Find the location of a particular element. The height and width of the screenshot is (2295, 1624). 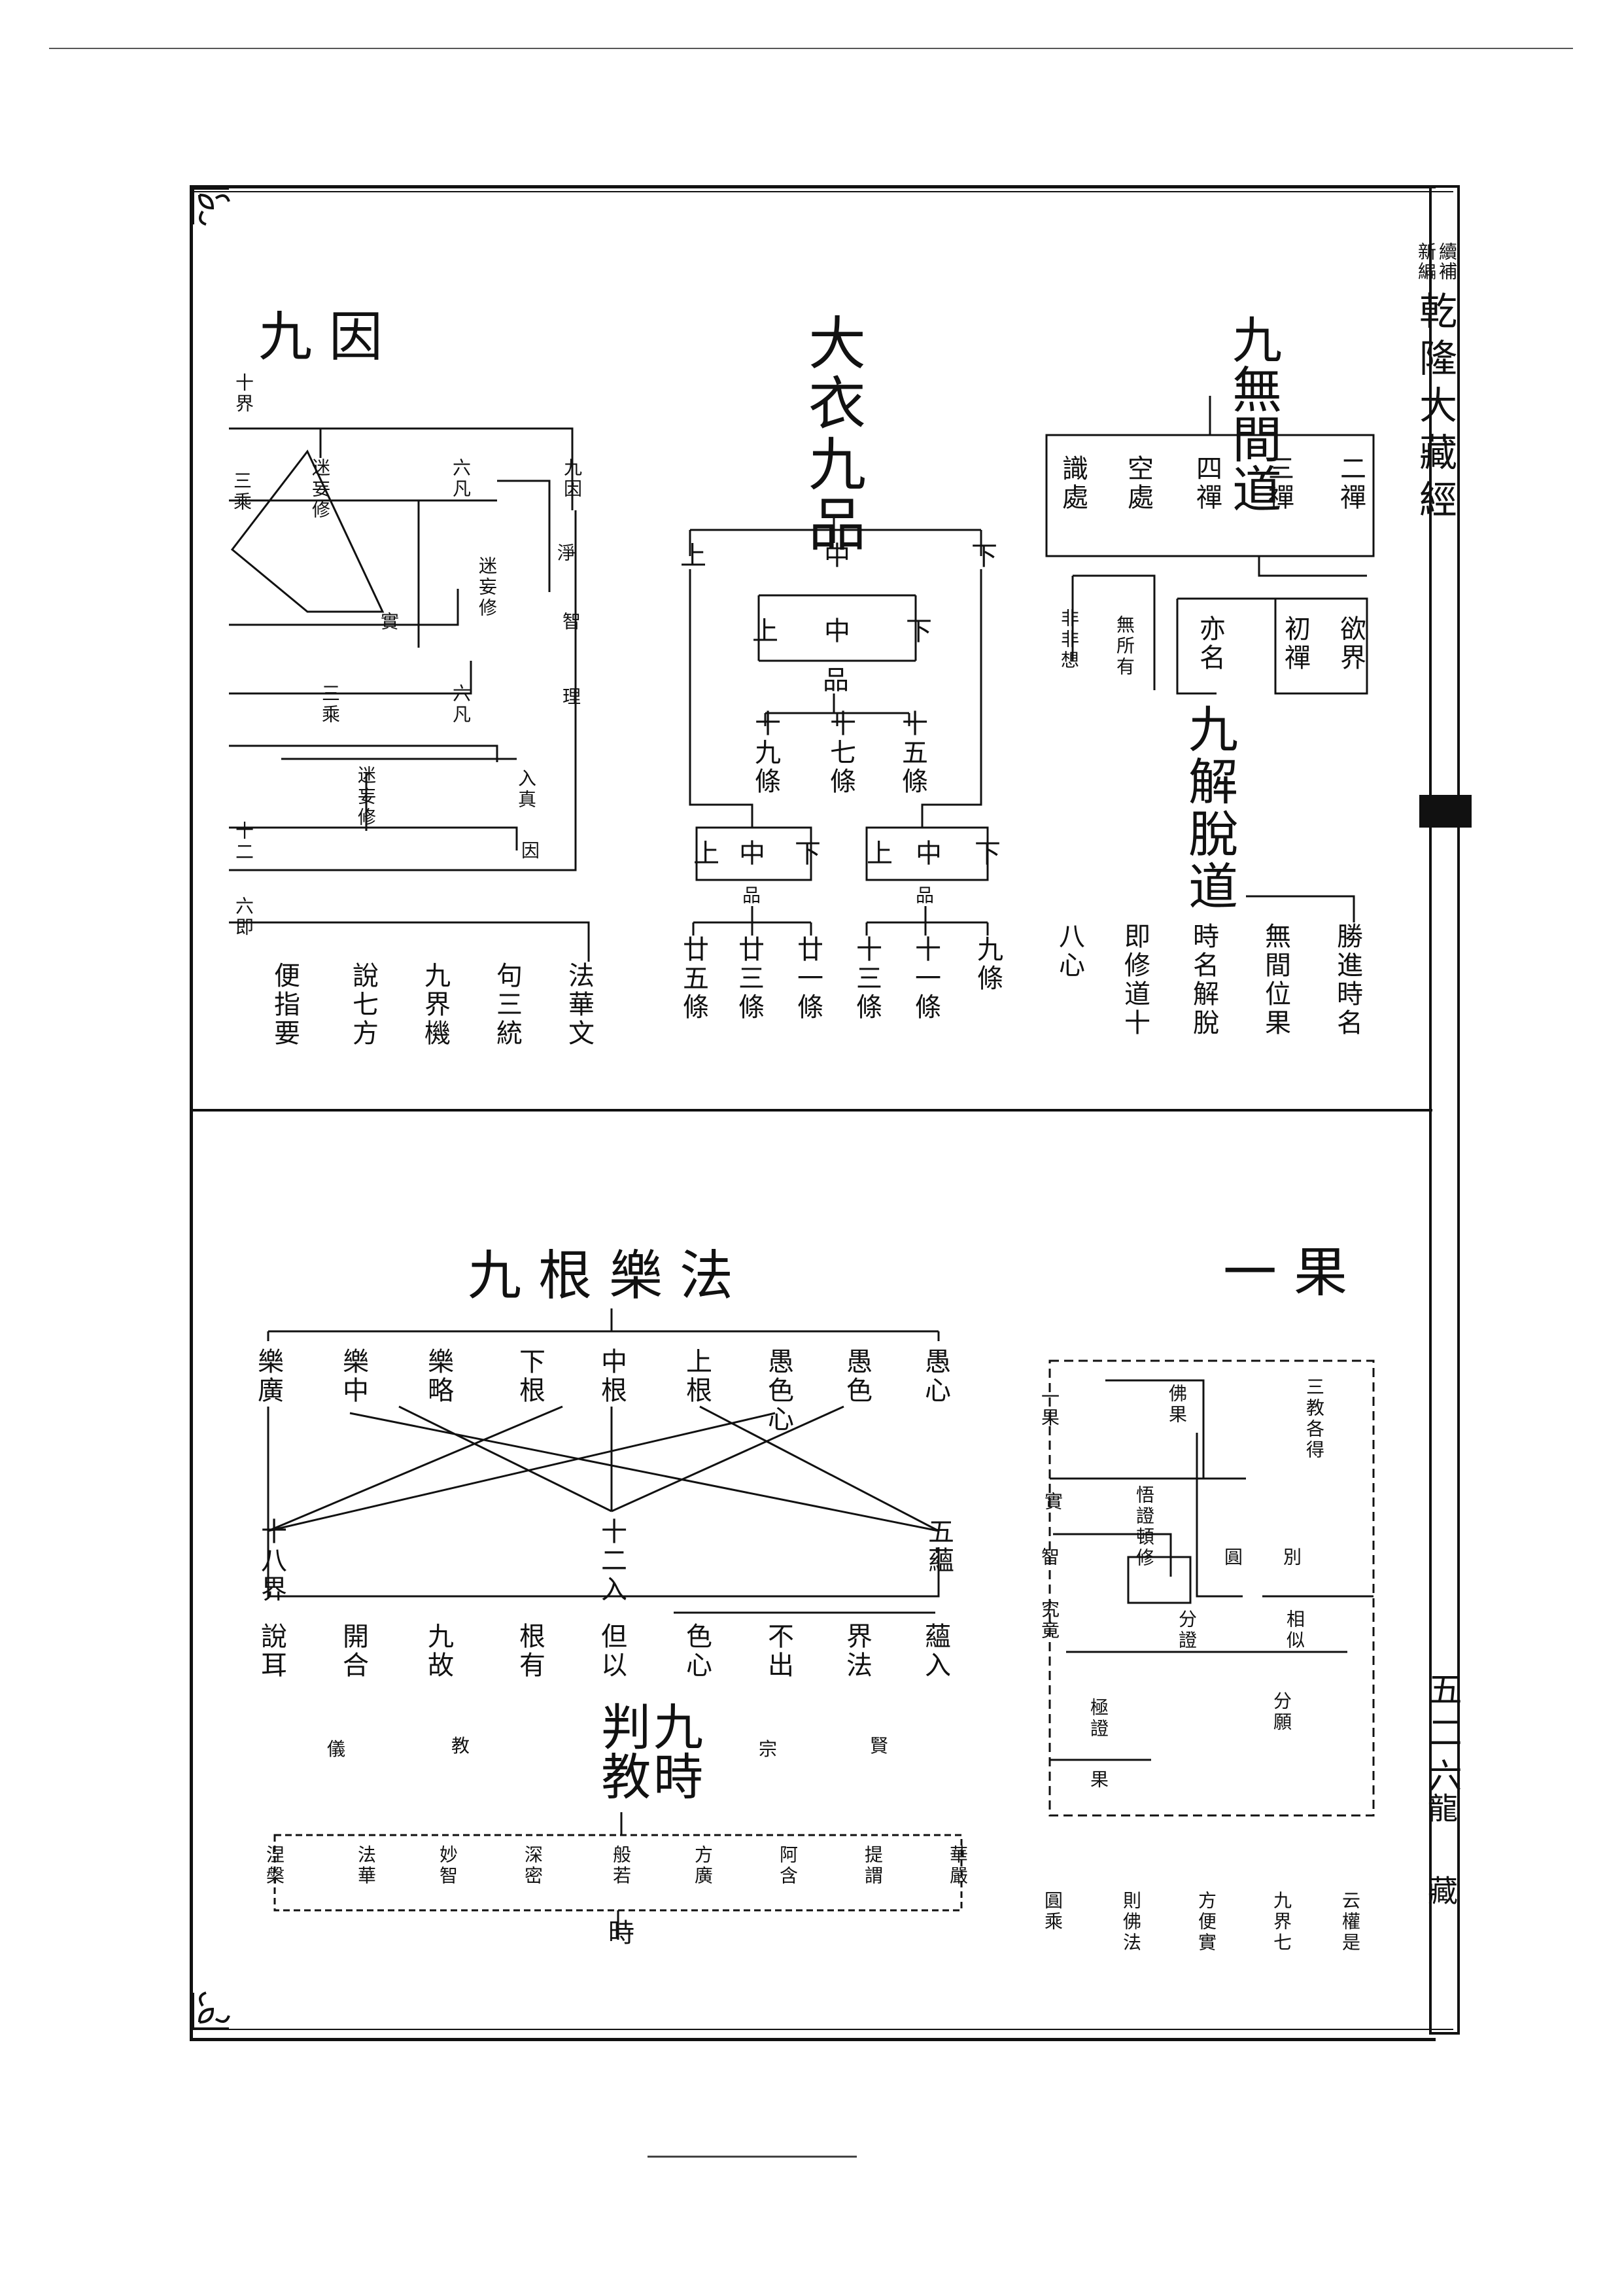

bl-bottom-2: 界法 is located at coordinates (857, 1651).